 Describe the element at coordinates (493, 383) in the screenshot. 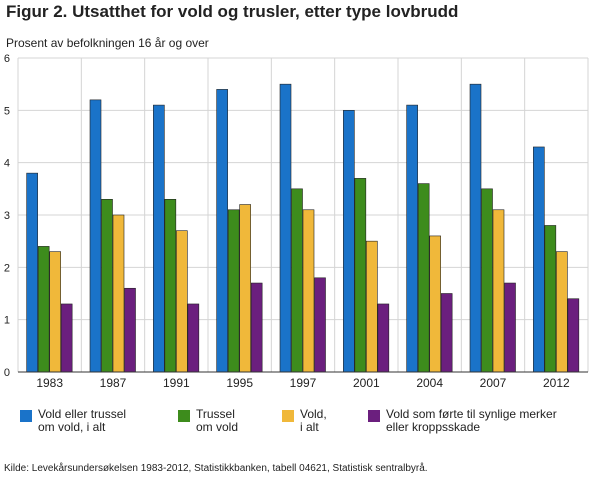

I see `x-tick-label: 2007` at that location.